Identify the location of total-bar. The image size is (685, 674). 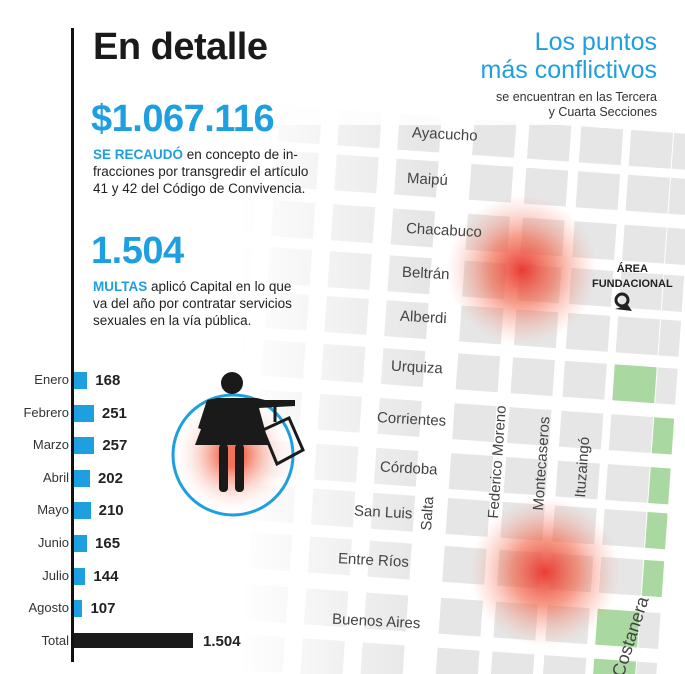
(133, 640).